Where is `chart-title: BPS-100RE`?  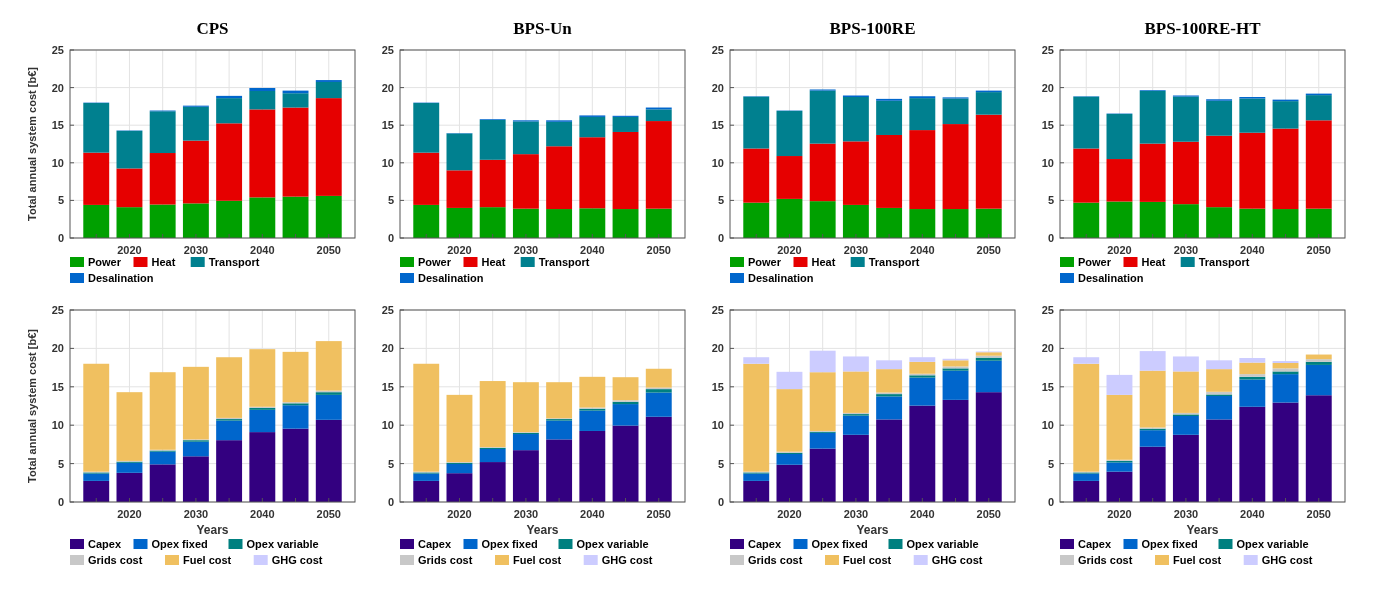 chart-title: BPS-100RE is located at coordinates (872, 28).